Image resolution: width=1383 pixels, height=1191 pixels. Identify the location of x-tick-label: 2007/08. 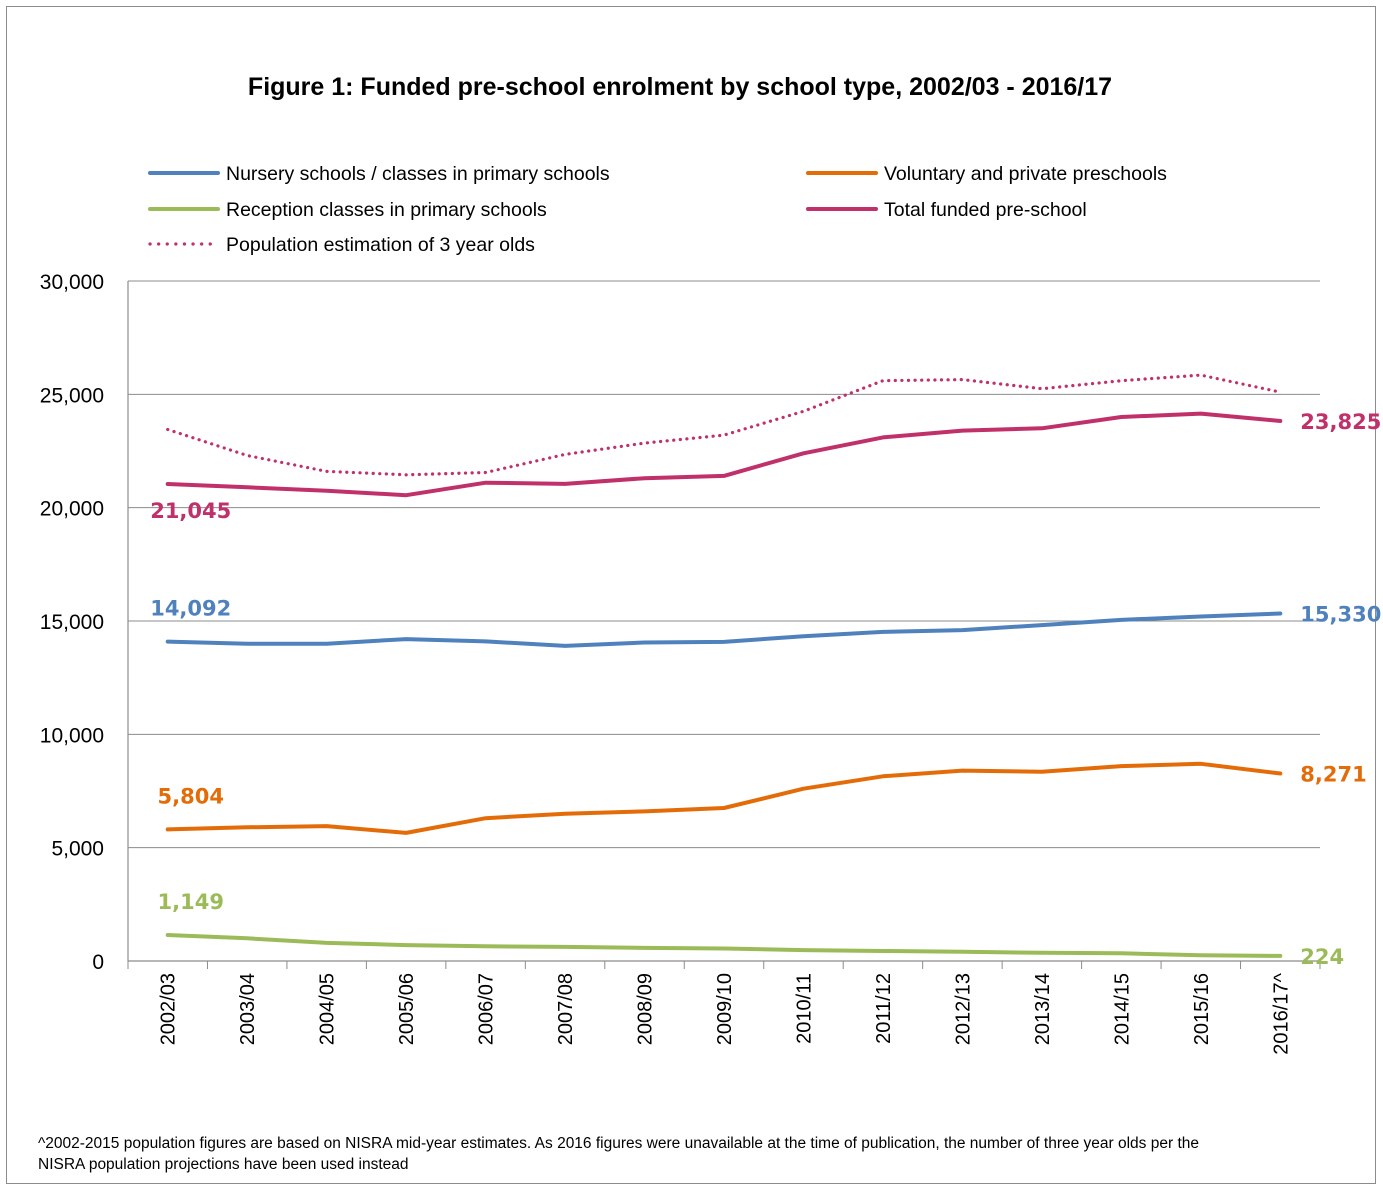
(566, 1009).